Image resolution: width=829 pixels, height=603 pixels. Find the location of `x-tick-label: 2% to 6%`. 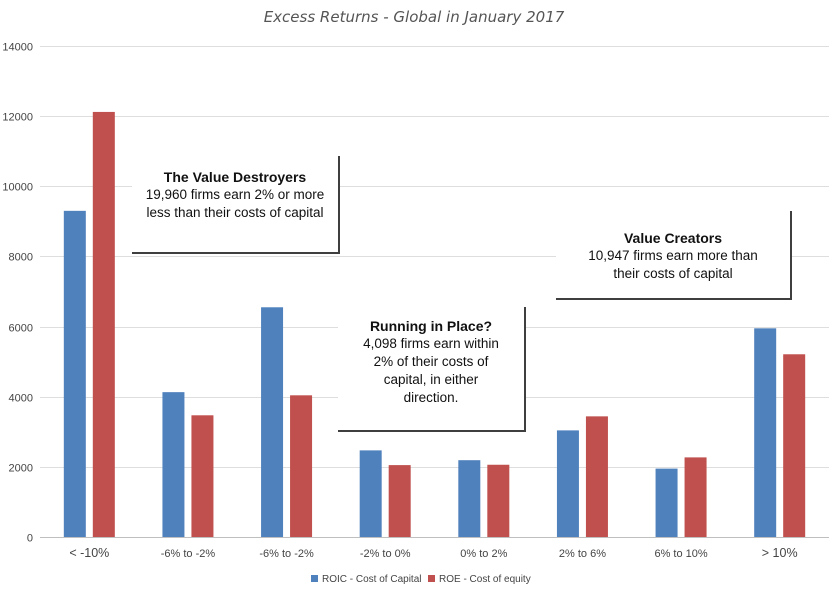

x-tick-label: 2% to 6% is located at coordinates (582, 554).